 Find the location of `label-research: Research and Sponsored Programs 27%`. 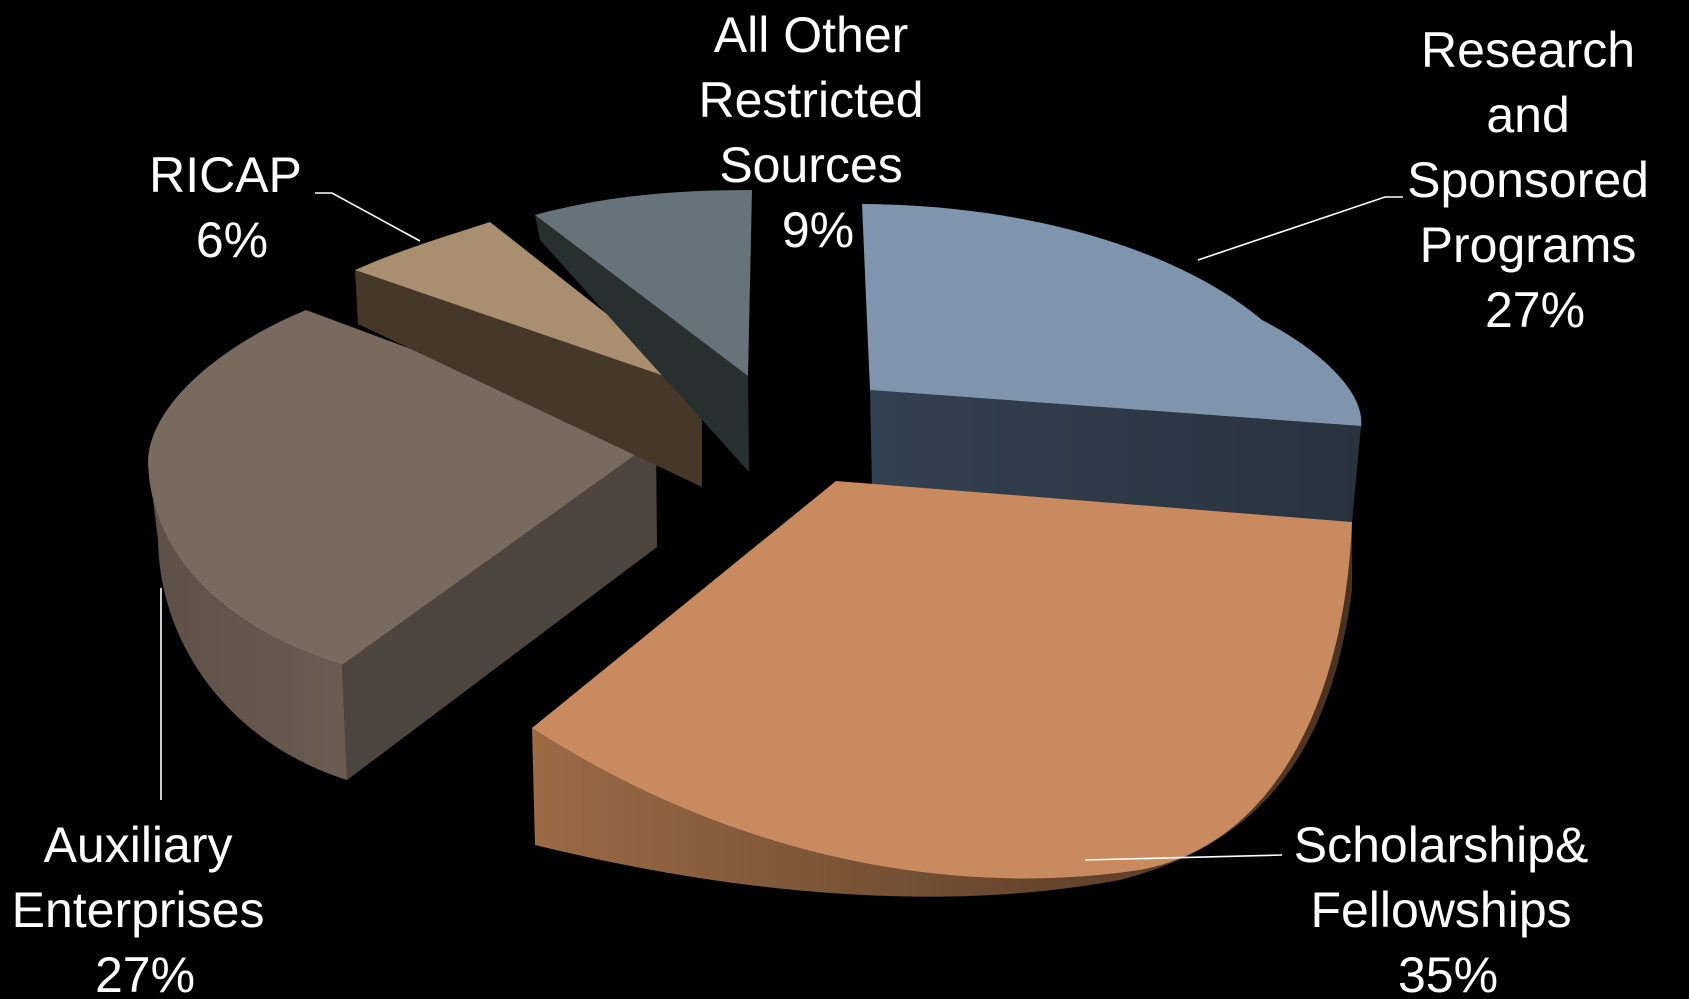

label-research: Research and Sponsored Programs 27% is located at coordinates (1535, 180).